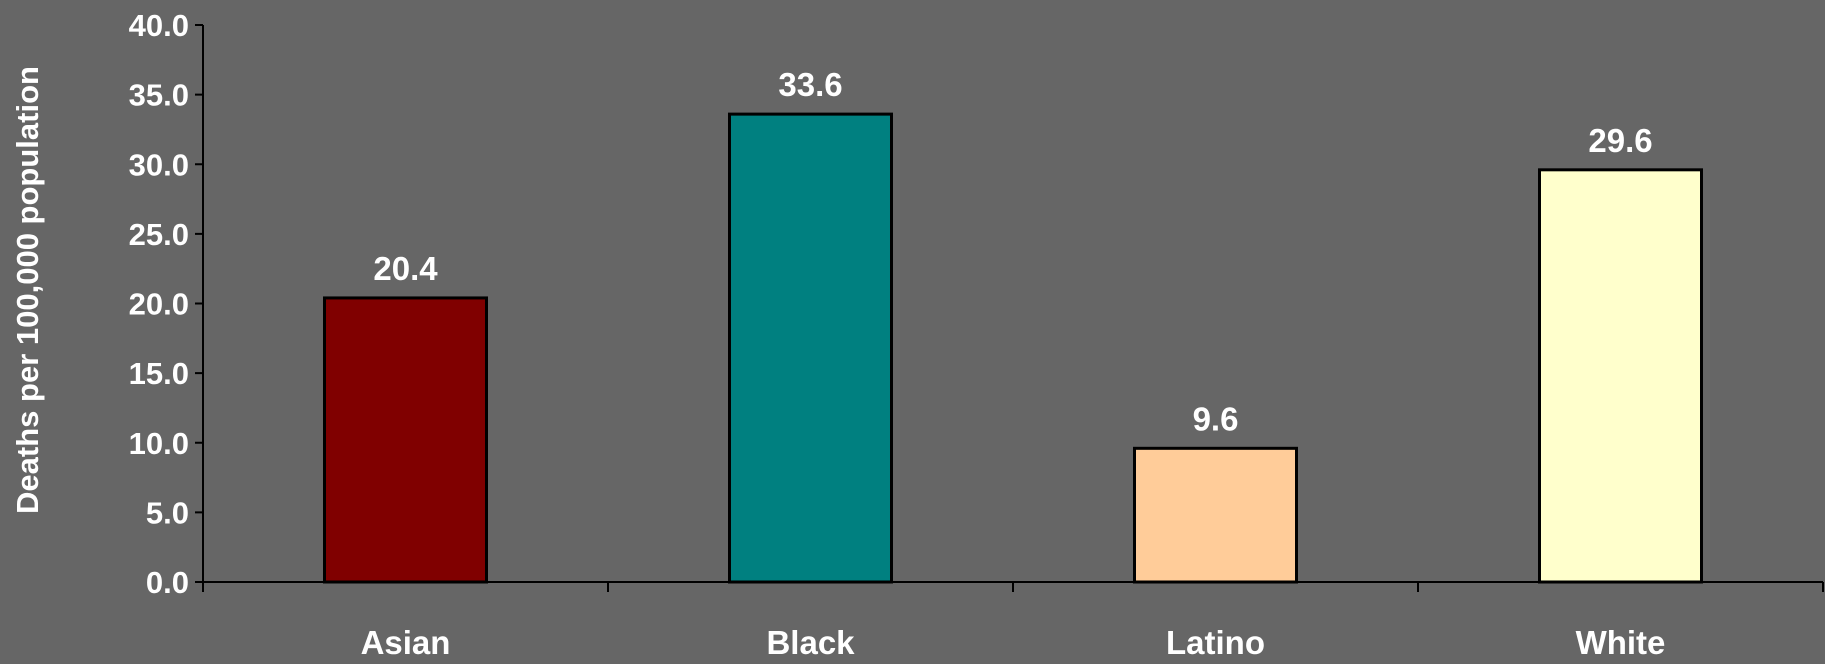 The width and height of the screenshot is (1825, 664). I want to click on data-label: 29.6, so click(1620, 140).